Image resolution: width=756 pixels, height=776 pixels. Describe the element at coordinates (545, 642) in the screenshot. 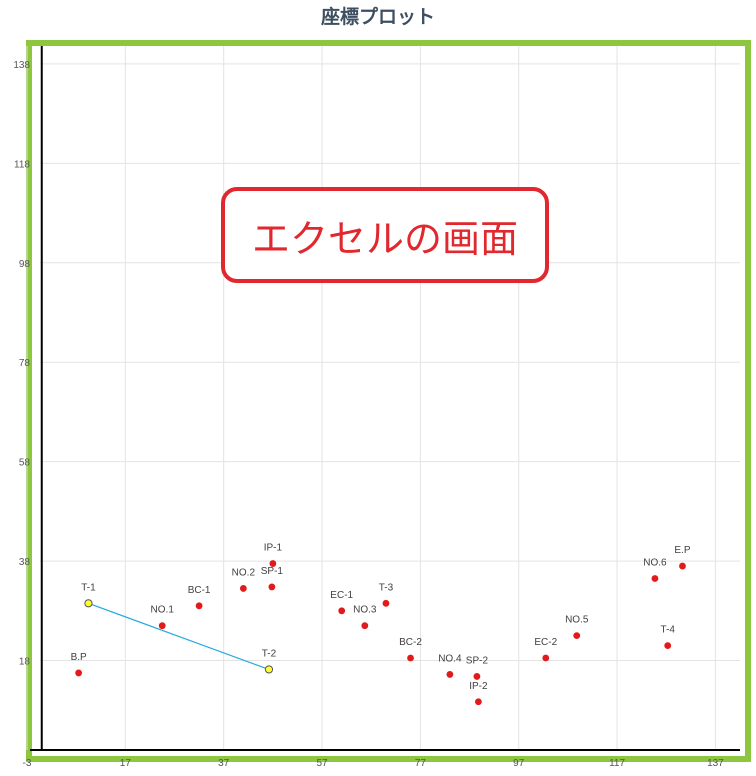

I see `data-label: EC-2` at that location.